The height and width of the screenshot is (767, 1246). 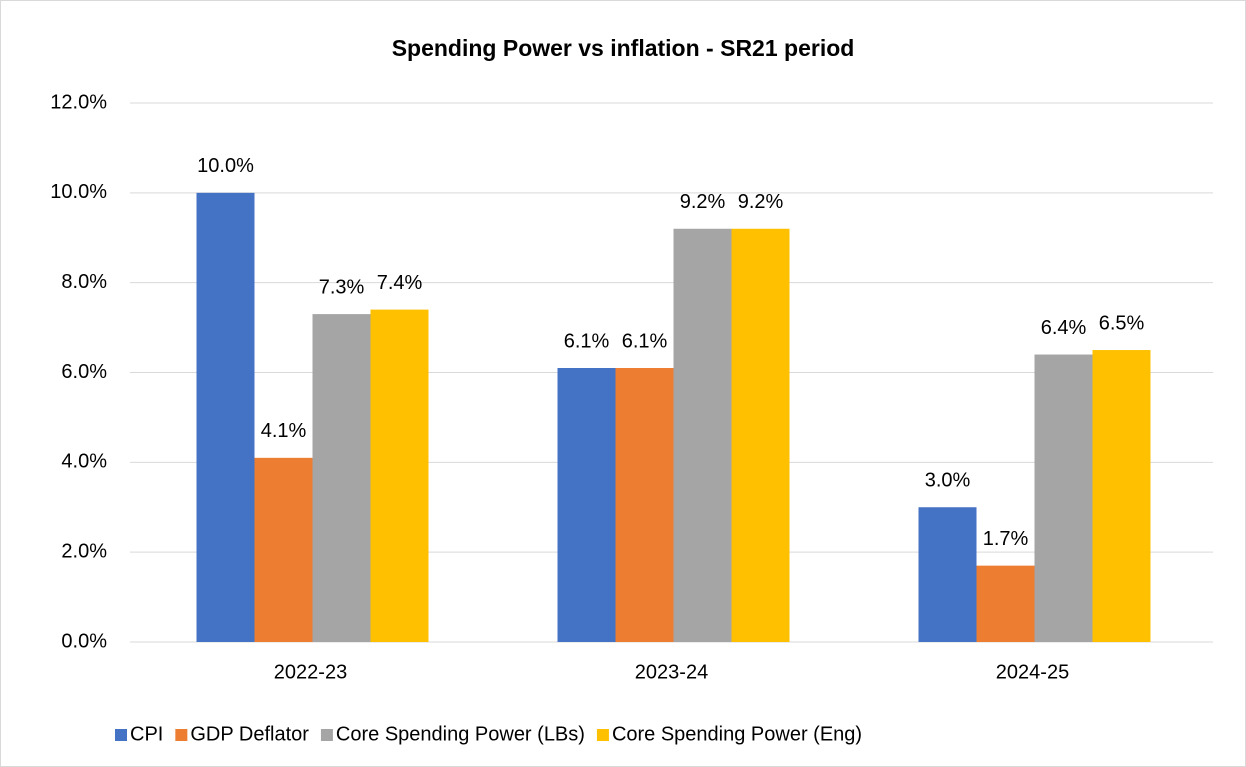 What do you see at coordinates (400, 283) in the screenshot?
I see `data-label: 7.4%` at bounding box center [400, 283].